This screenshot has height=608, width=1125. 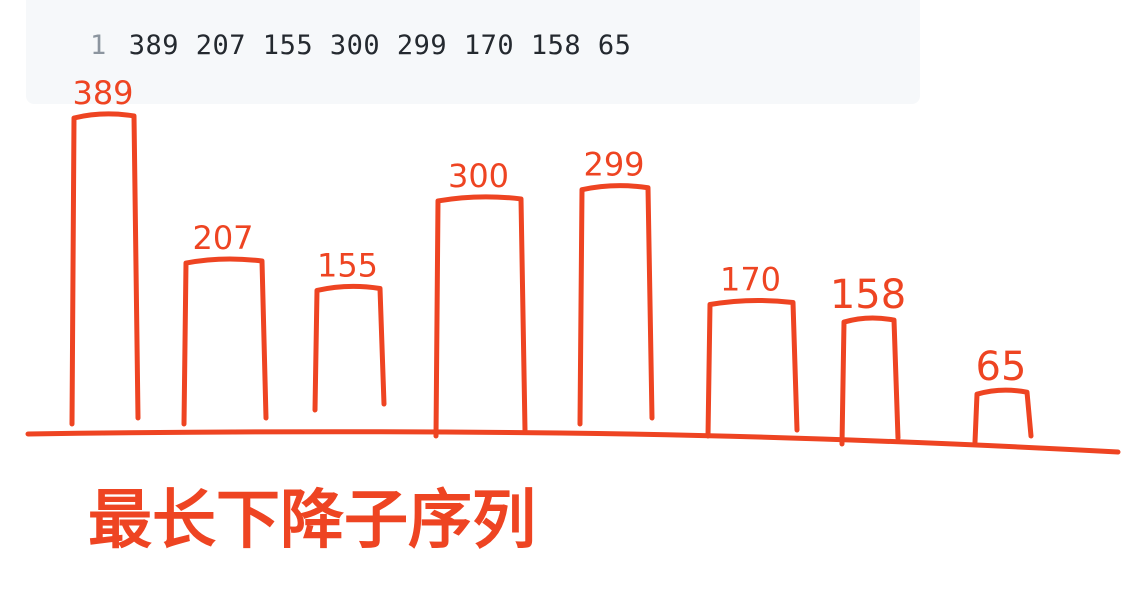 I want to click on baseline, so click(x=573, y=442).